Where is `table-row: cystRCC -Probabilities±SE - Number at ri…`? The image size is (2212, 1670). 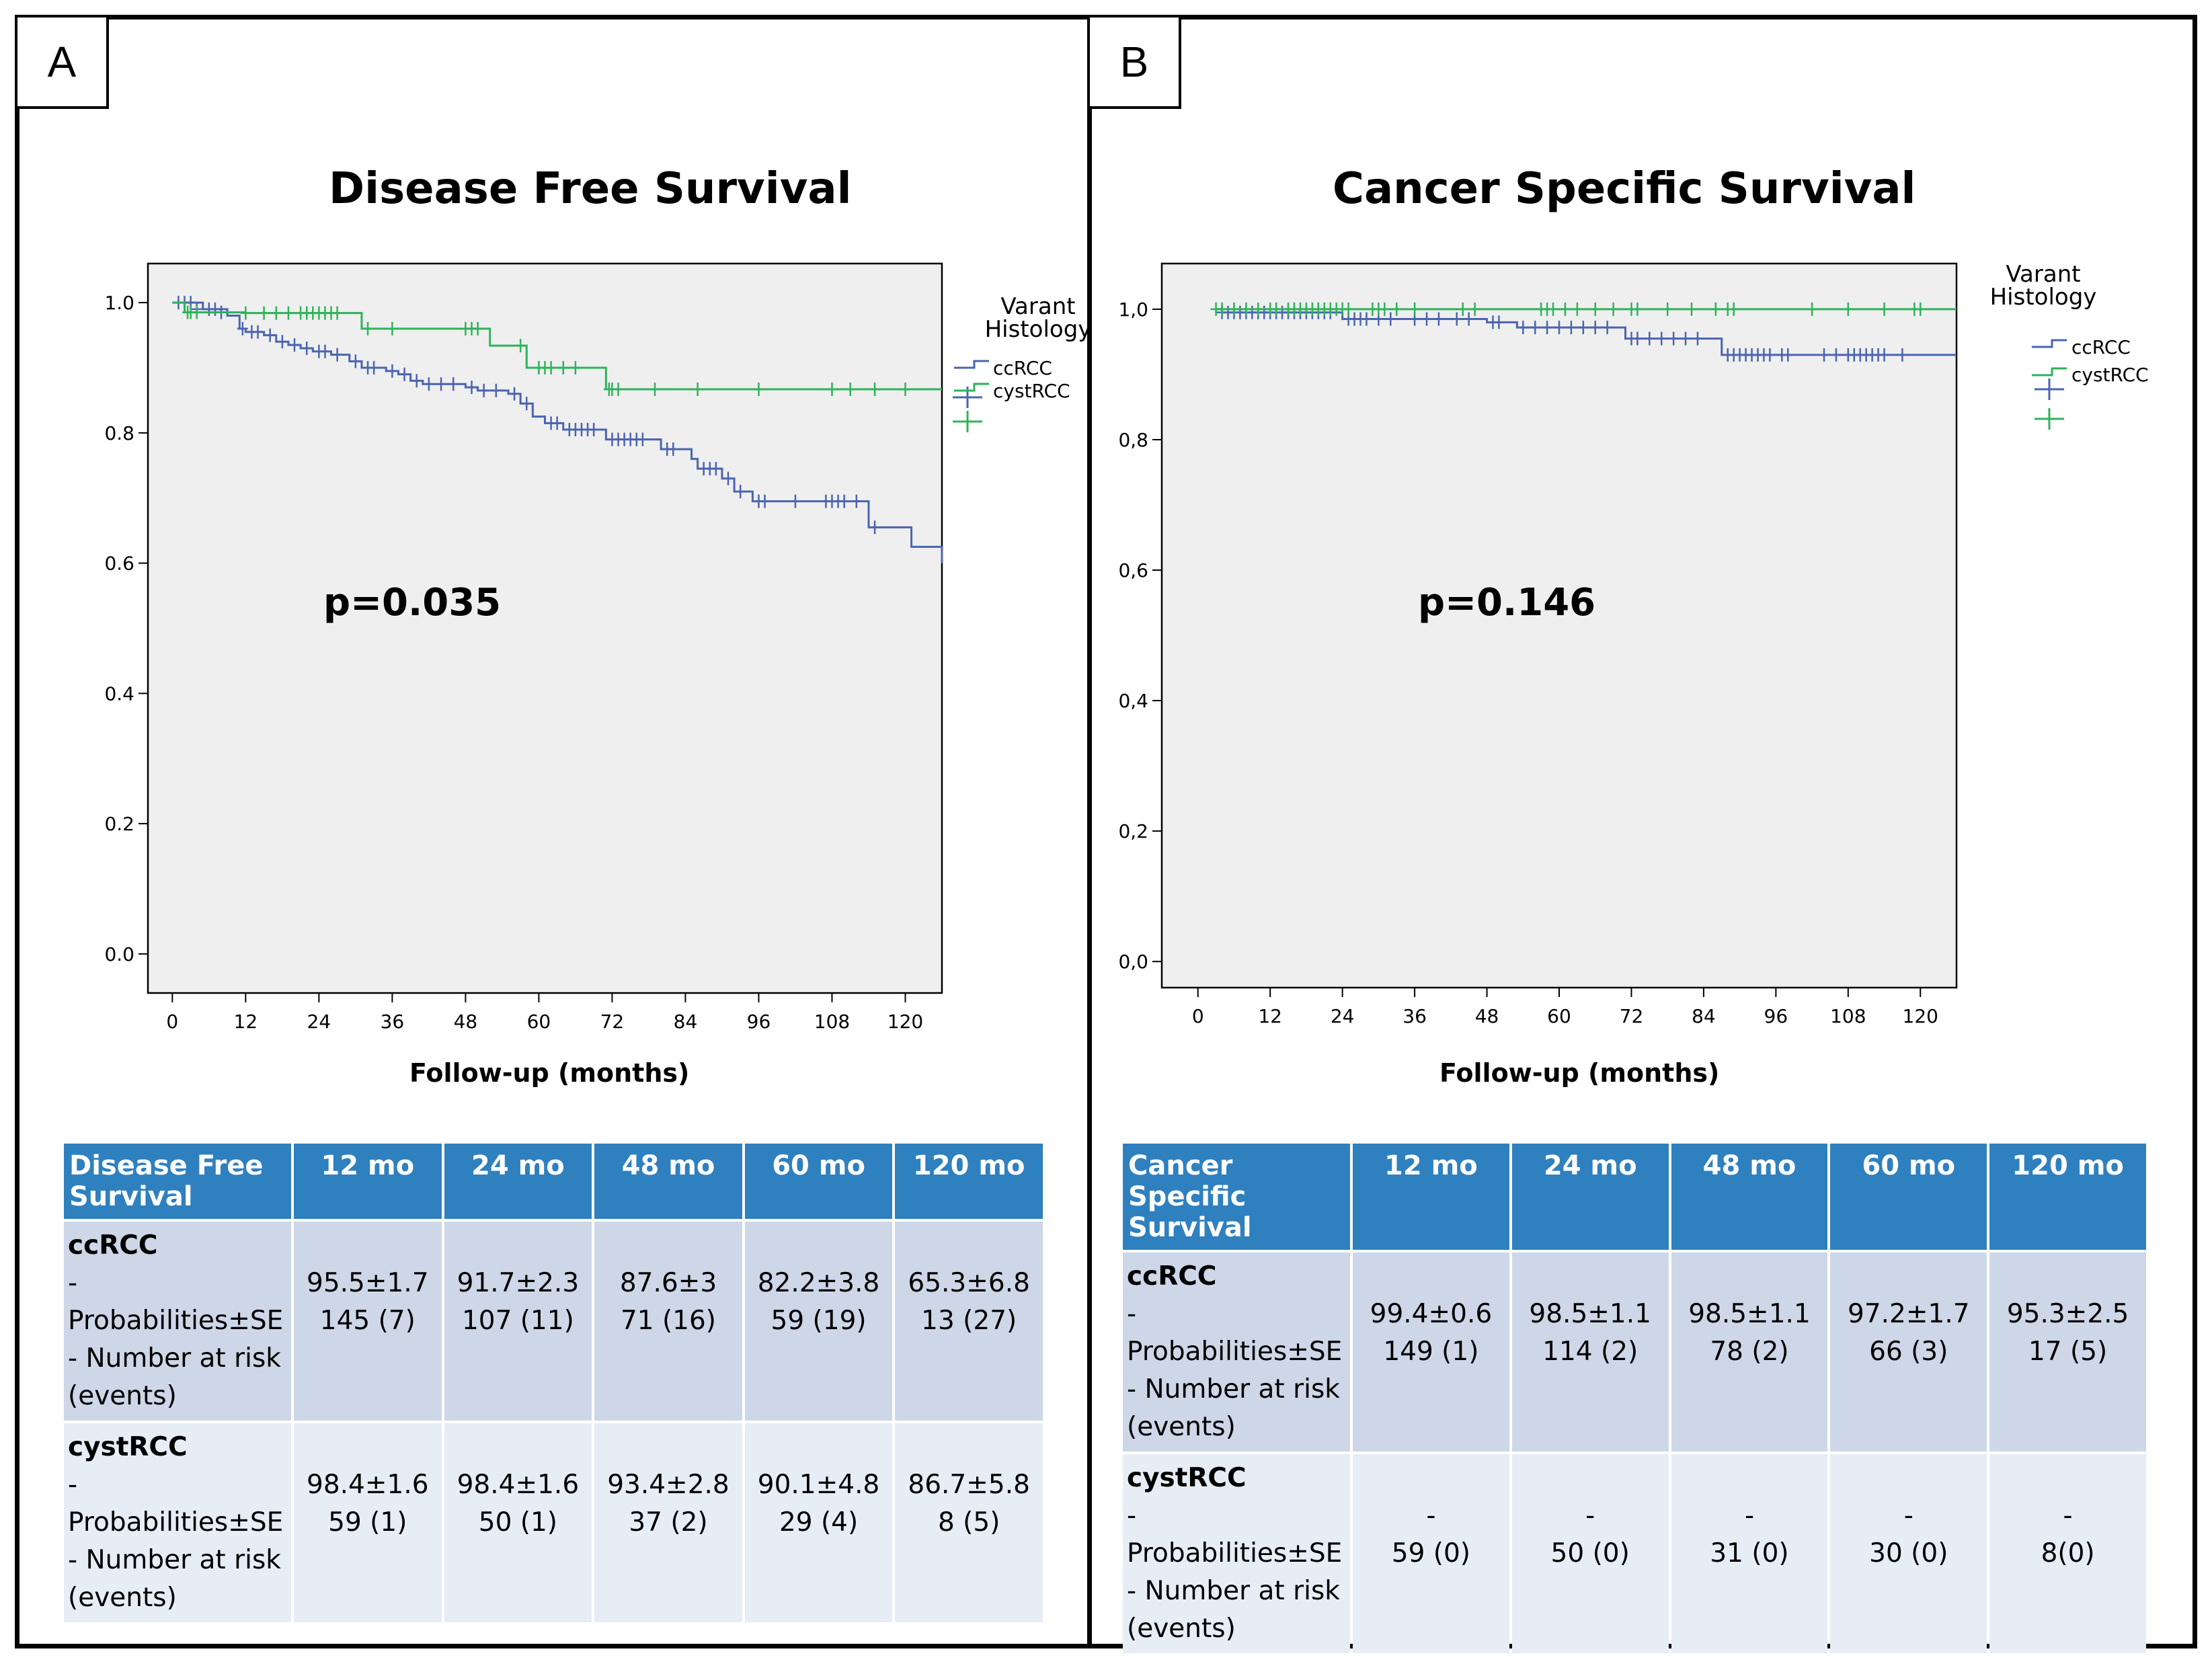 table-row: cystRCC -Probabilities±SE - Number at ri… is located at coordinates (553, 1522).